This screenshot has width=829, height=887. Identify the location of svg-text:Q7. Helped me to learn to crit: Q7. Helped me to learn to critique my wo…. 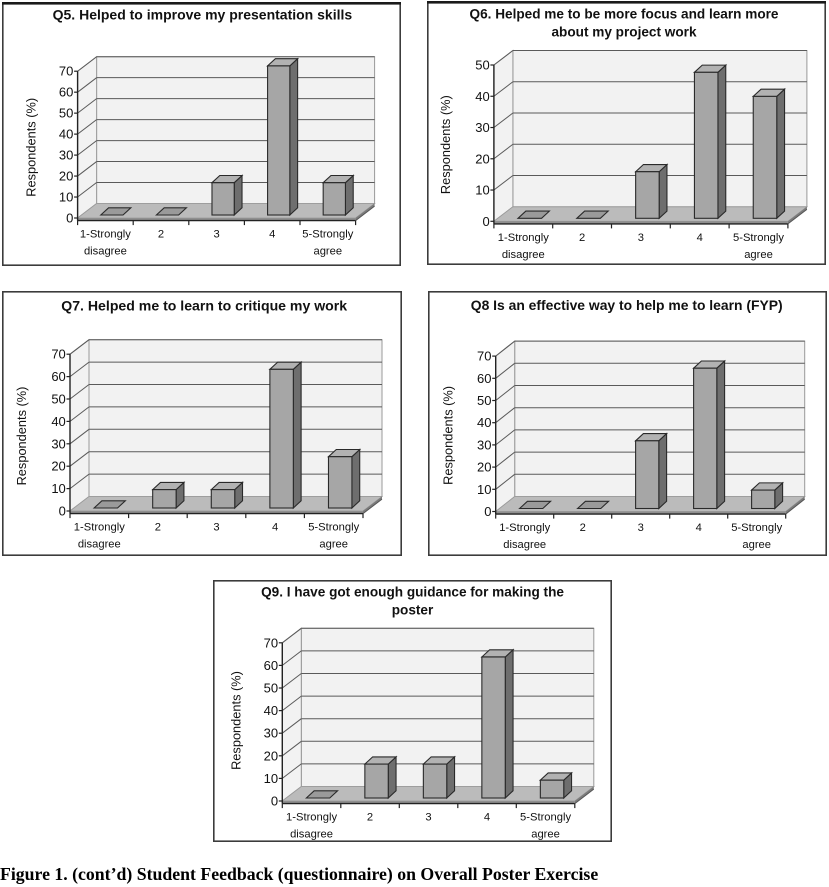
(204, 306).